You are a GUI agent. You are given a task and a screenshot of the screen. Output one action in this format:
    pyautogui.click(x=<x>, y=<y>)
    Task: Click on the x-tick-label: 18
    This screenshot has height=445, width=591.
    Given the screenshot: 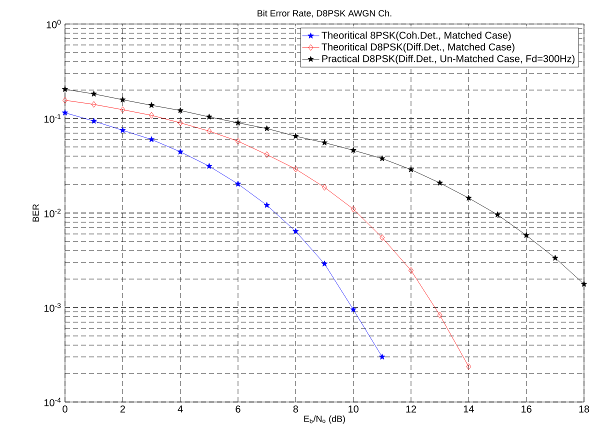 What is the action you would take?
    pyautogui.click(x=584, y=409)
    